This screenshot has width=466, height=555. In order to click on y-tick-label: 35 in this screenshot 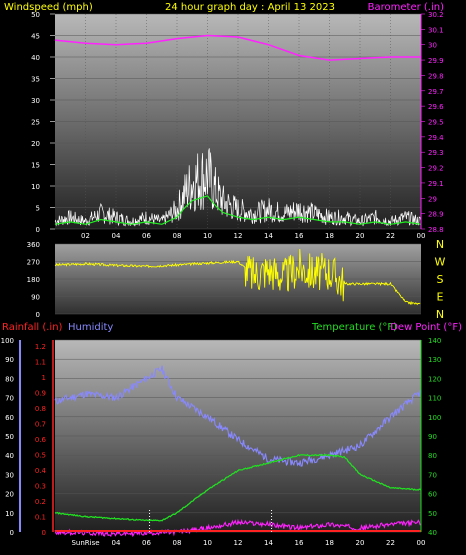, I will do `click(35, 80)`.